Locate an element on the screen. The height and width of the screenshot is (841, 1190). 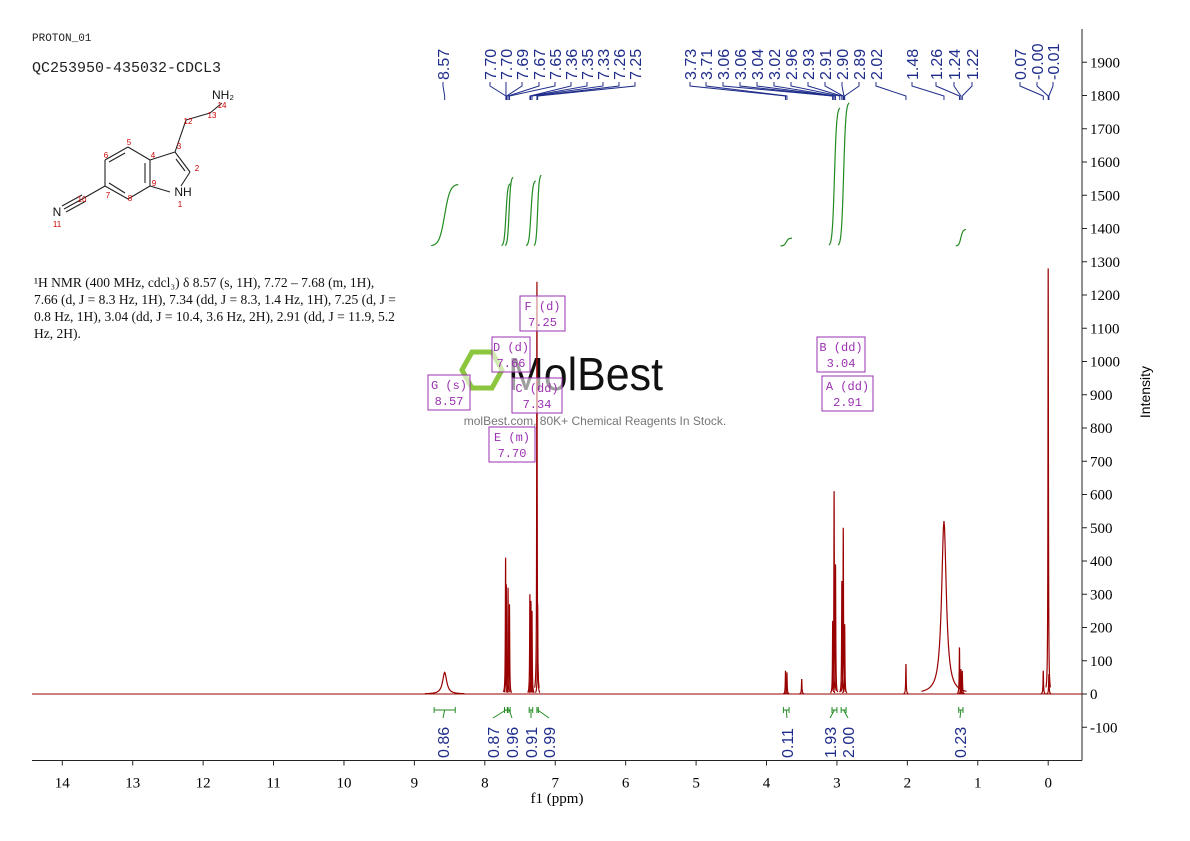
atom-label: 10 is located at coordinates (82, 199).